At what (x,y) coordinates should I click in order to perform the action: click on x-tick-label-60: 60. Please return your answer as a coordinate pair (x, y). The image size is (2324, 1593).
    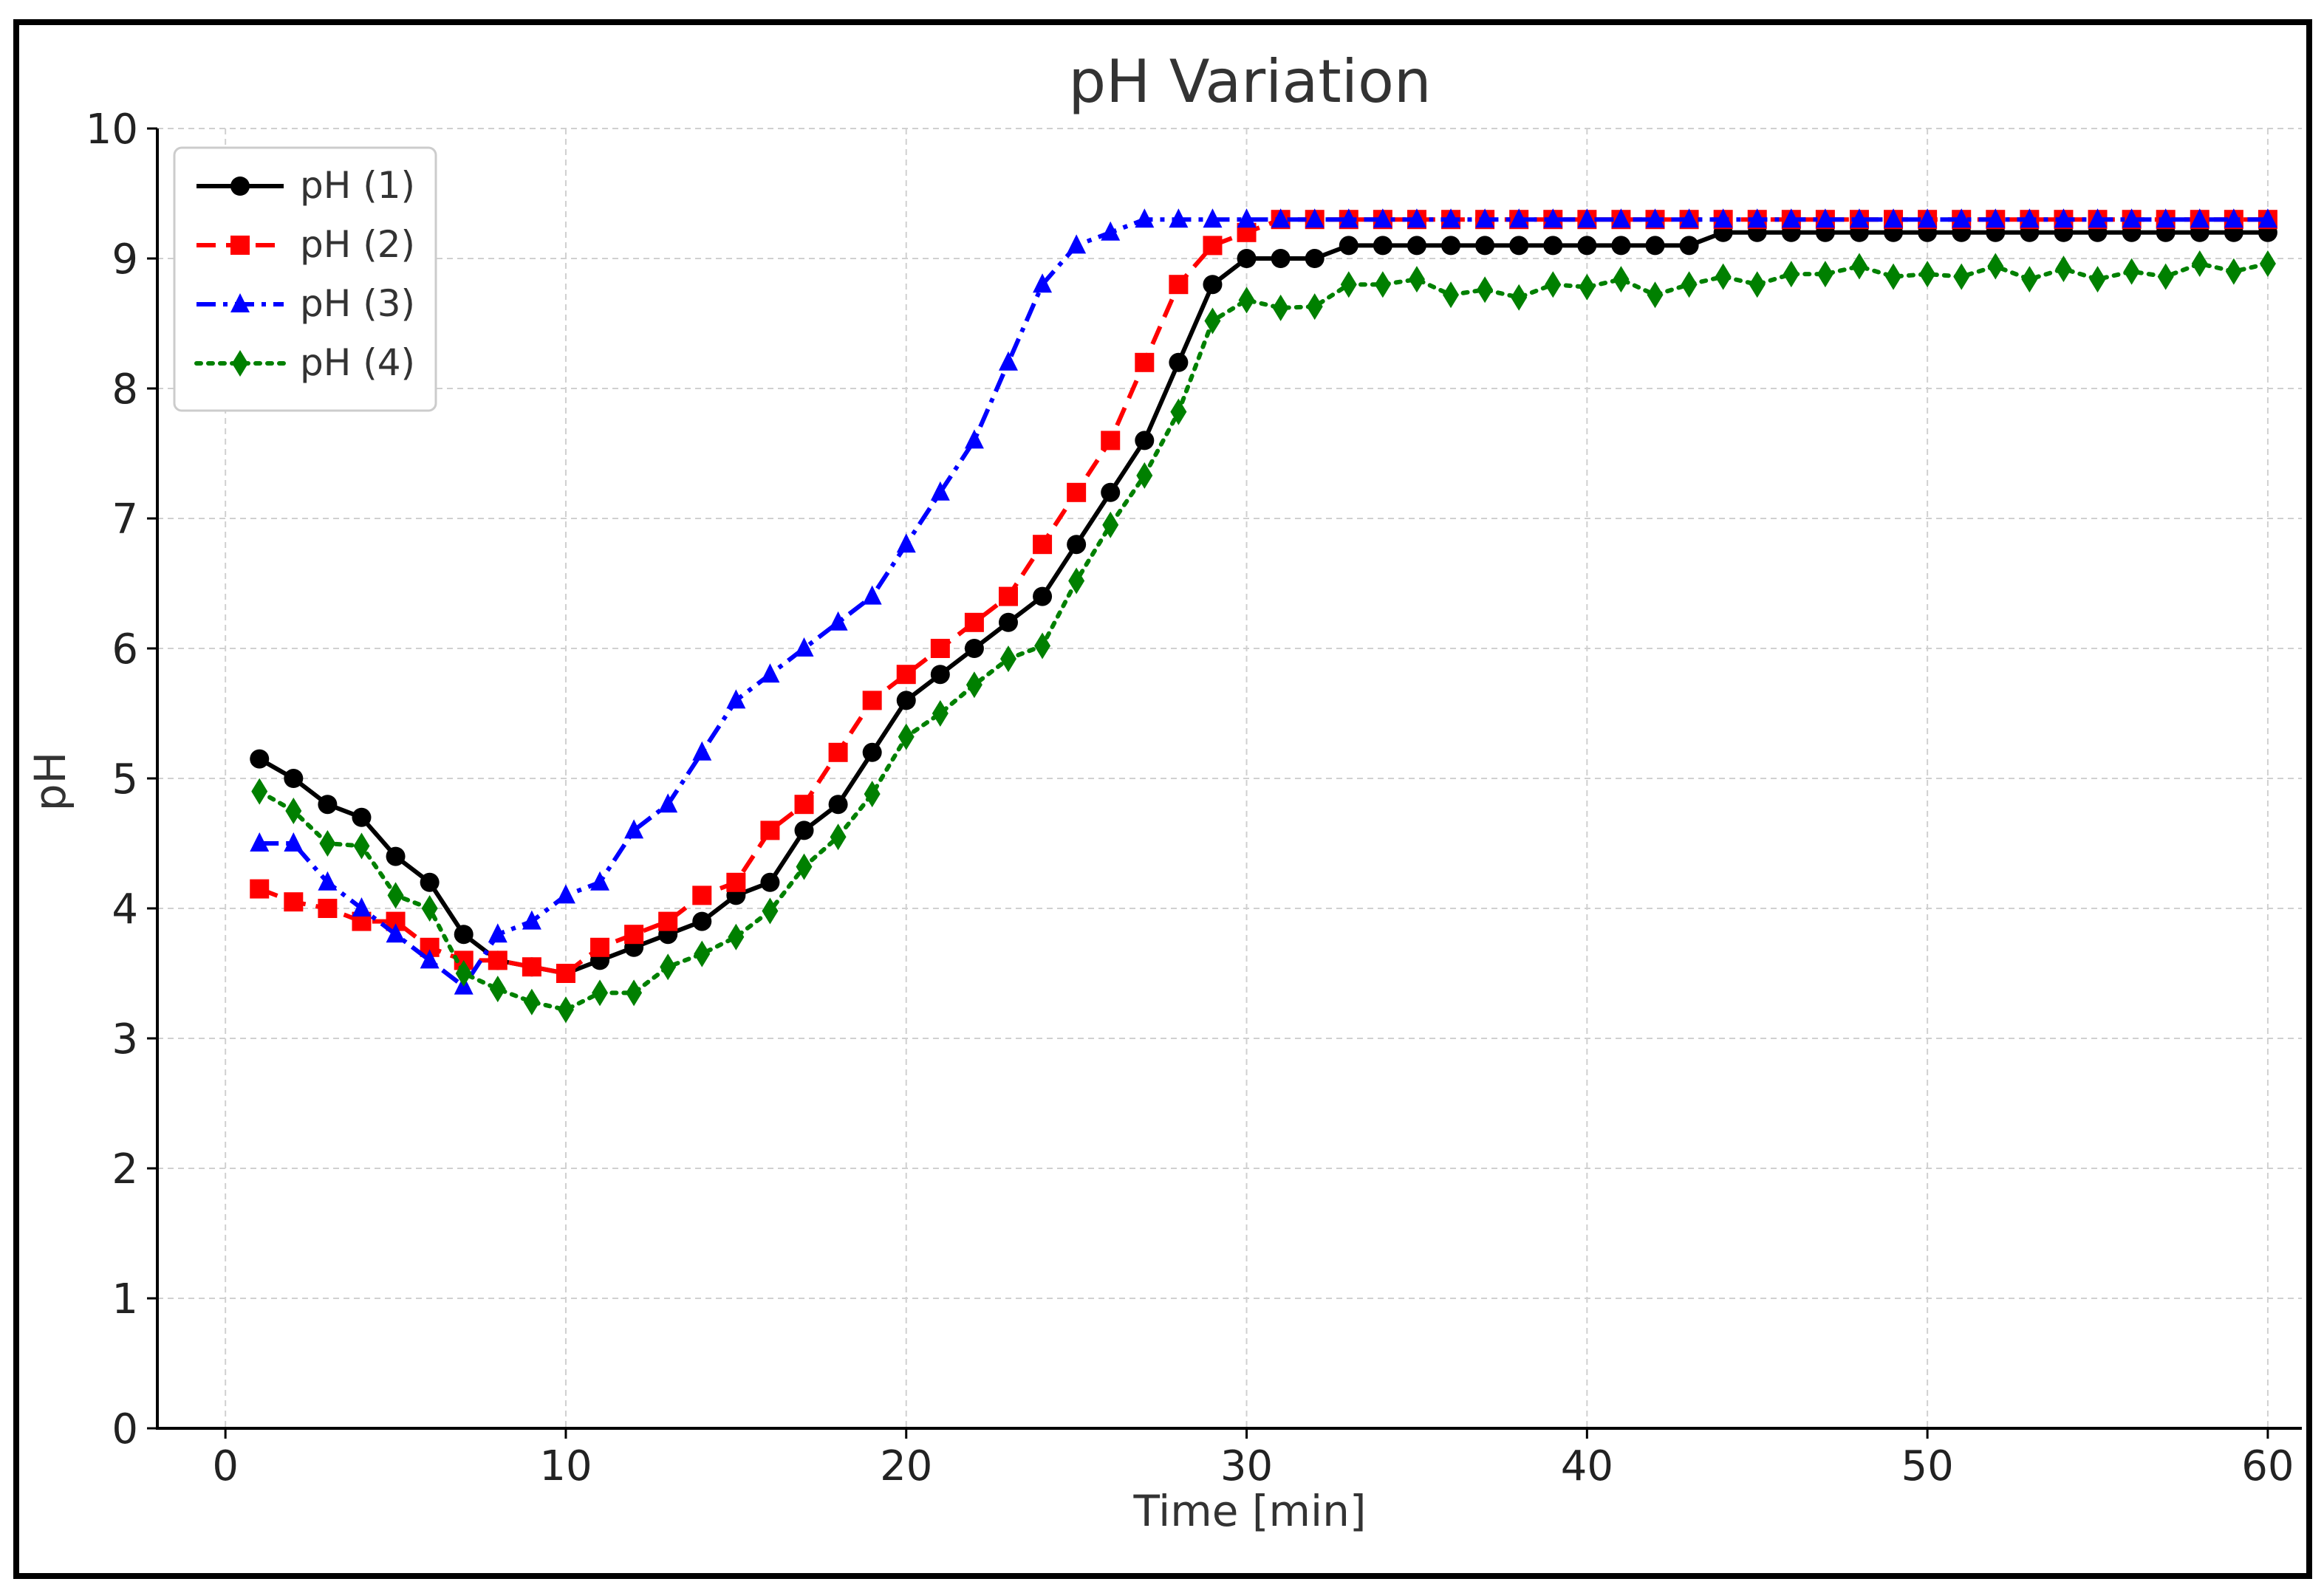
    Looking at the image, I should click on (2267, 1466).